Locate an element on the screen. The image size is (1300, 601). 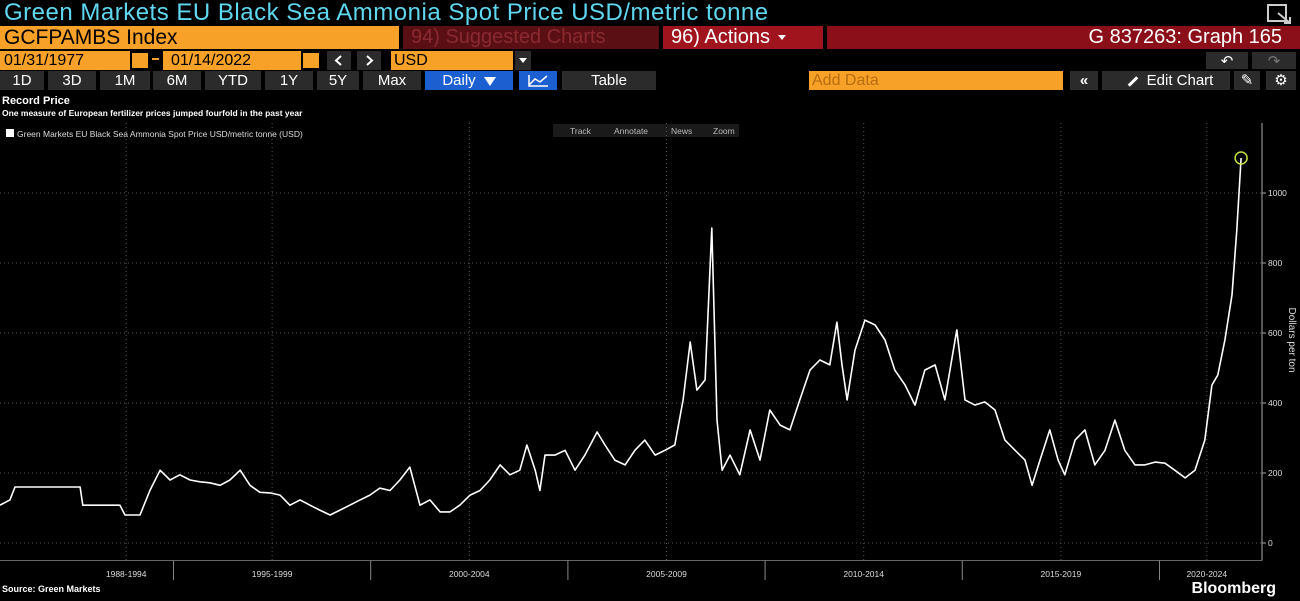
period-button: YTD is located at coordinates (233, 80).